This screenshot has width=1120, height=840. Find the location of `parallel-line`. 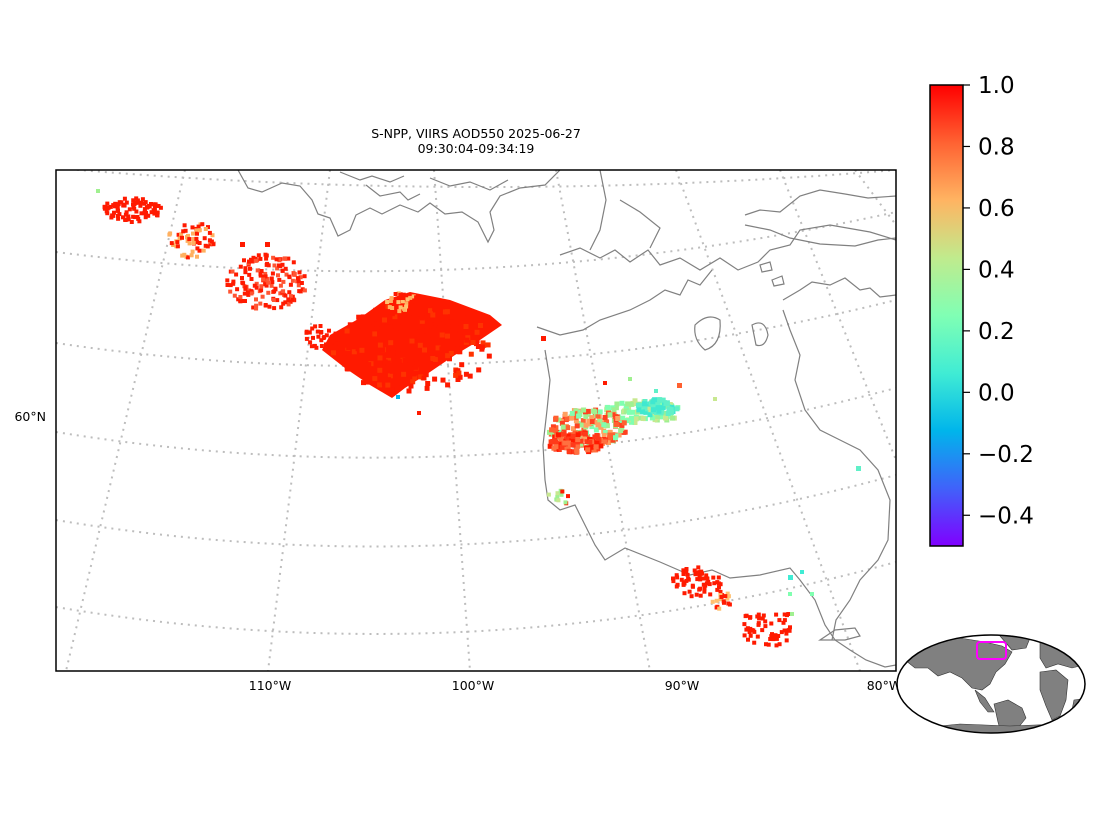

parallel-line is located at coordinates (481, 179).